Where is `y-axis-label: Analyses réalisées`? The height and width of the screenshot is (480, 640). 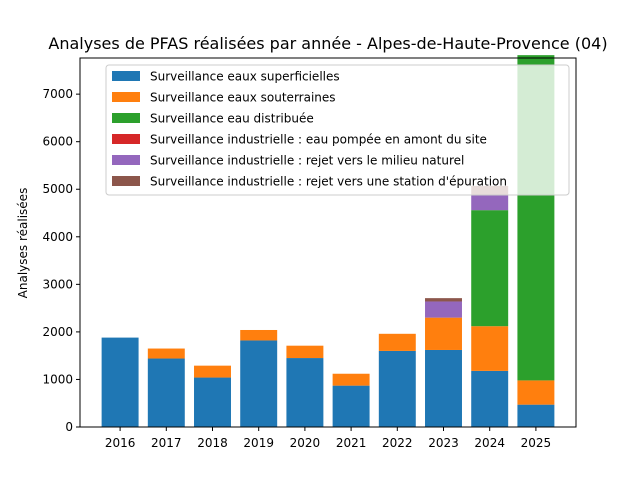 y-axis-label: Analyses réalisées is located at coordinates (23, 243).